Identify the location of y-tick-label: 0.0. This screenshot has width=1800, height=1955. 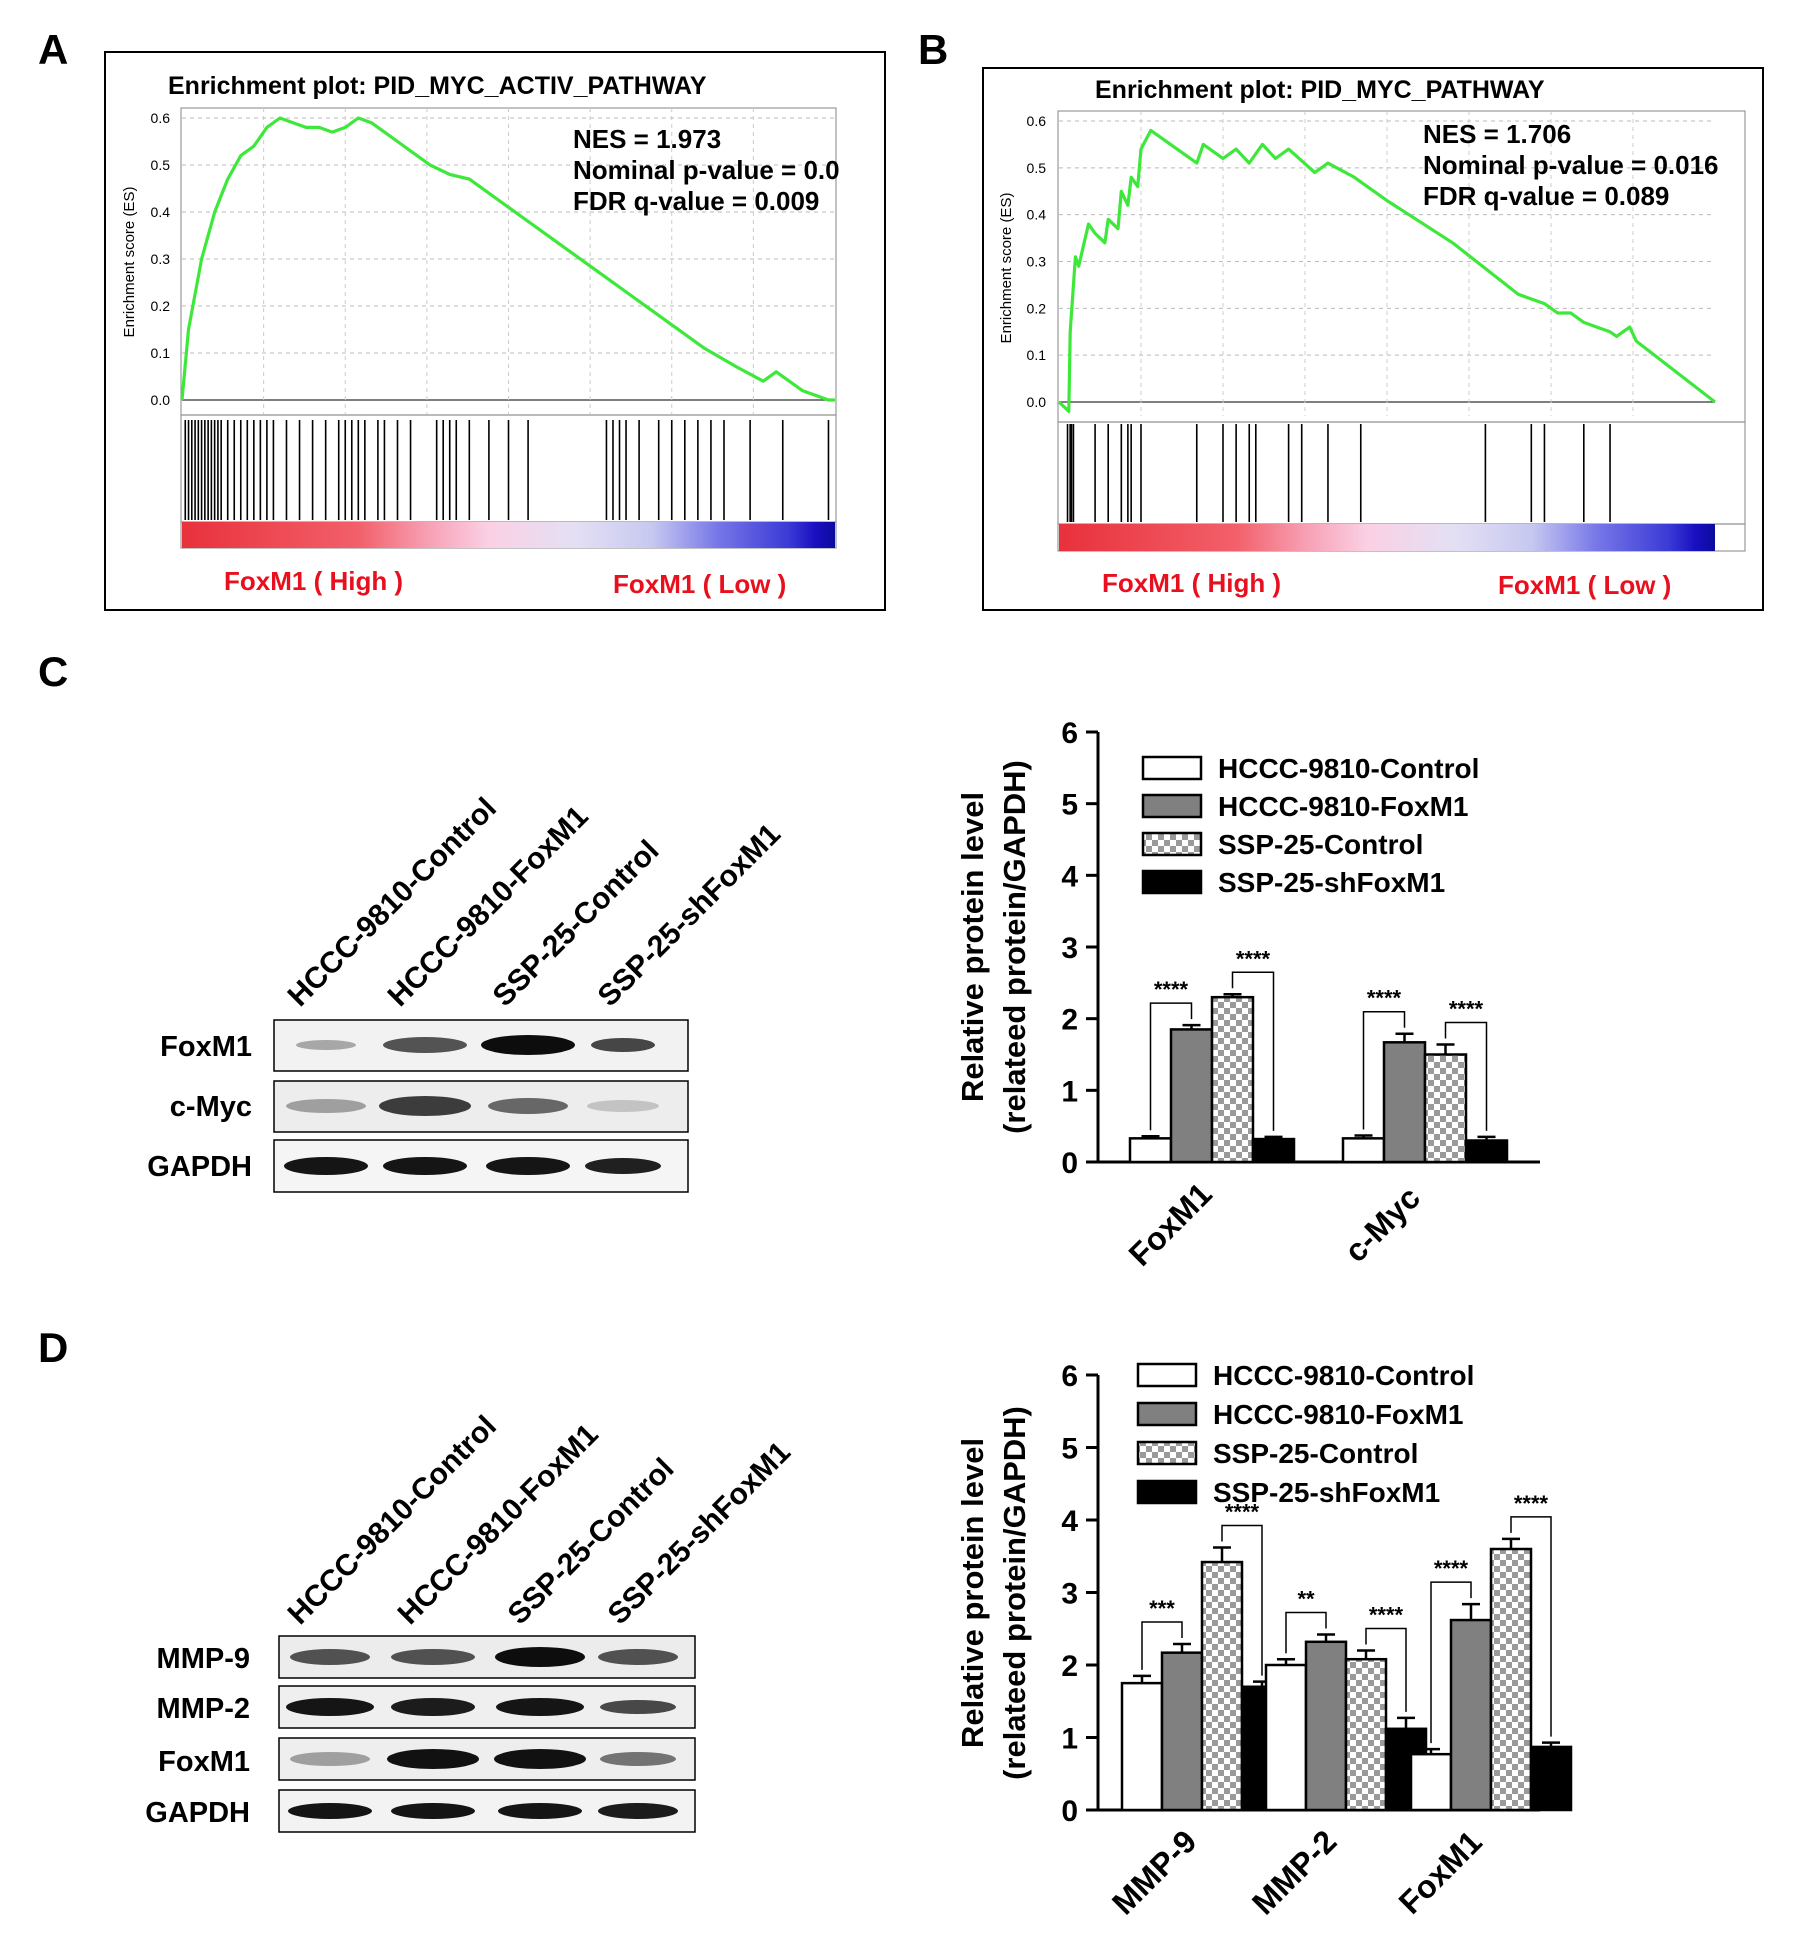
(161, 400).